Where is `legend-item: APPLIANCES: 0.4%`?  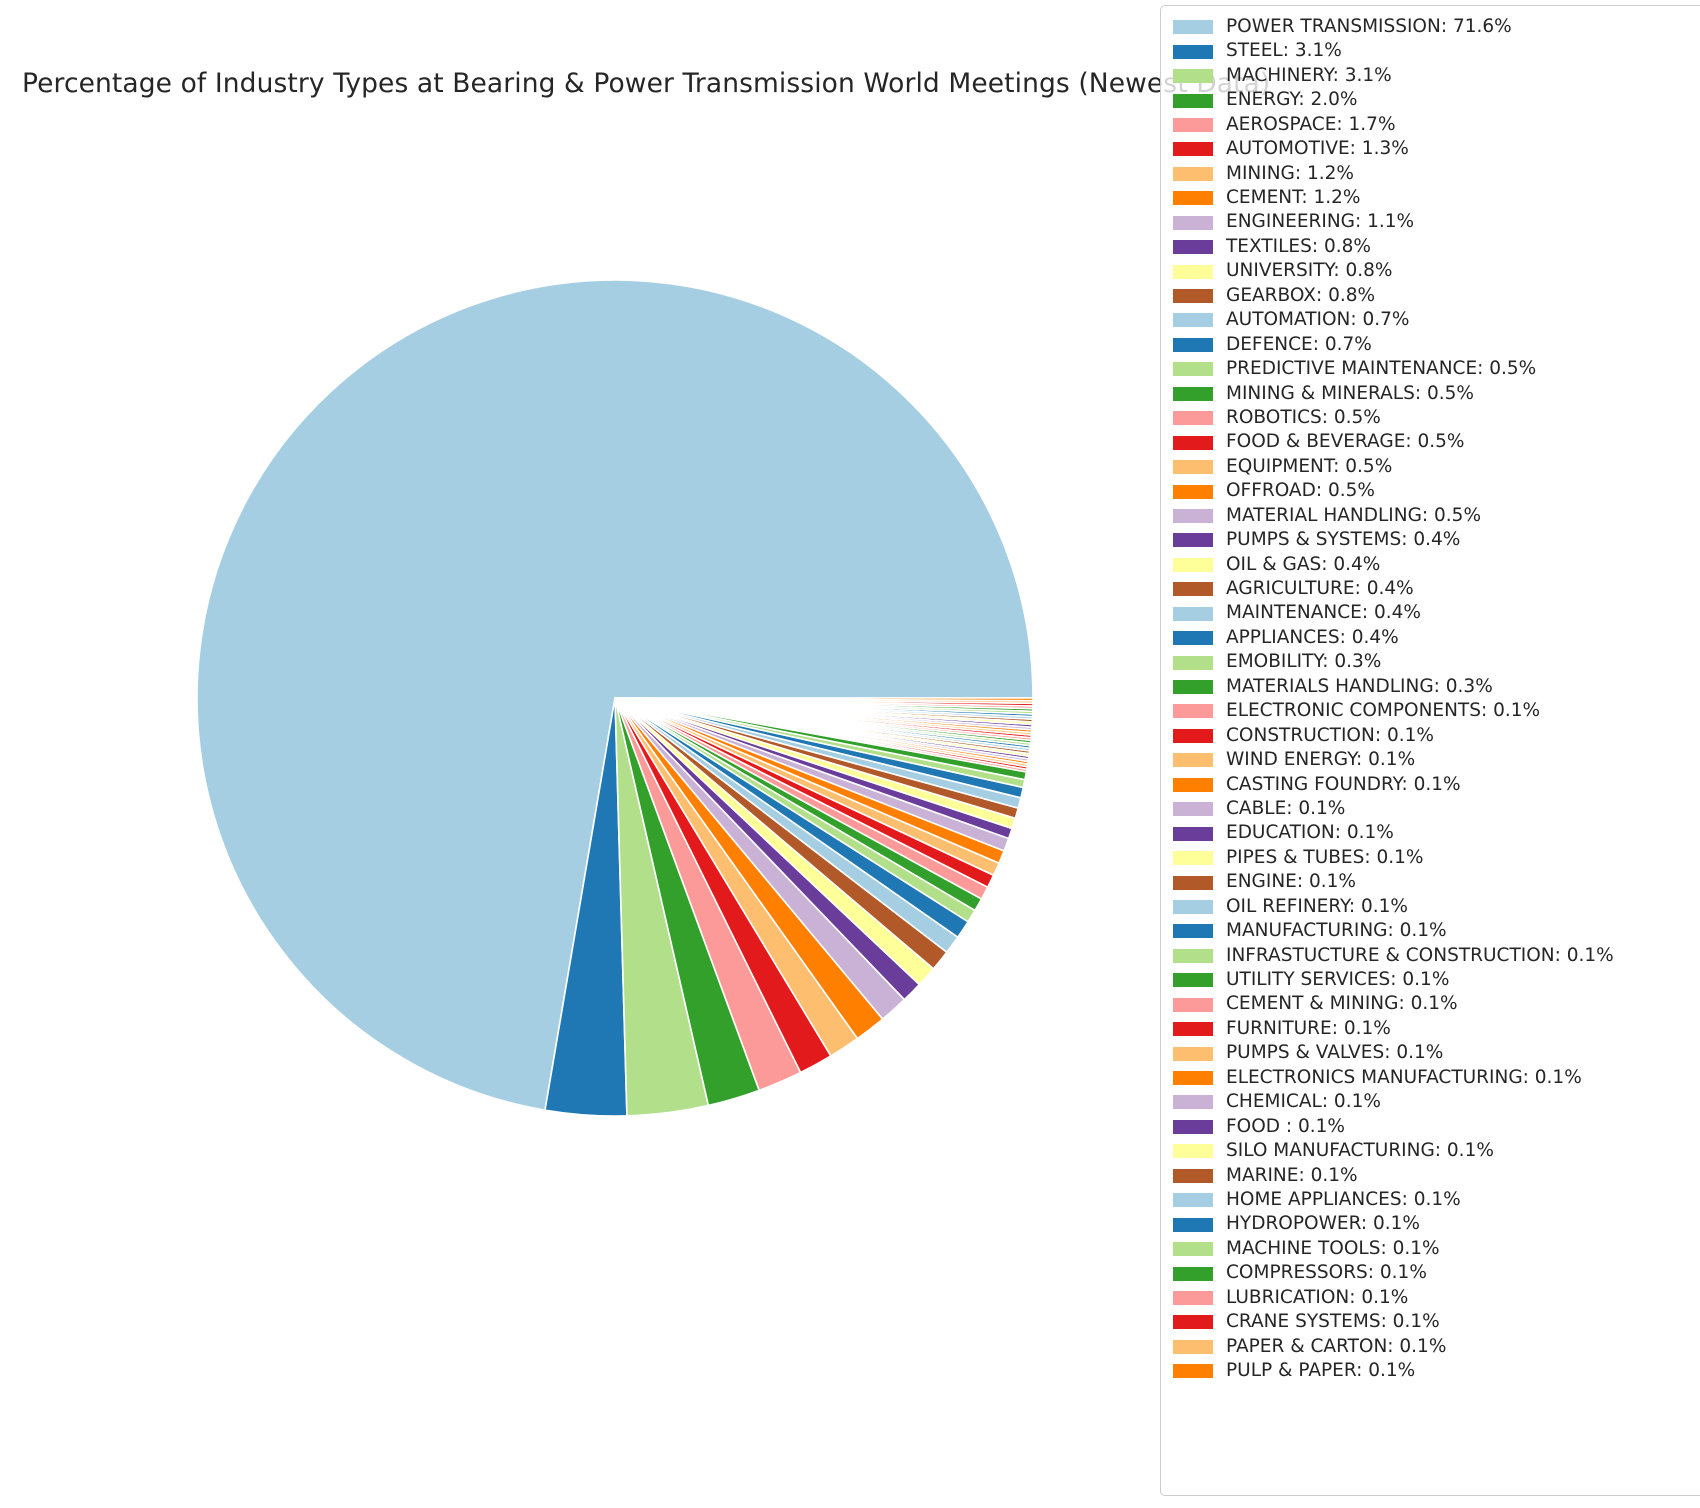
legend-item: APPLIANCES: 0.4% is located at coordinates (1387, 638).